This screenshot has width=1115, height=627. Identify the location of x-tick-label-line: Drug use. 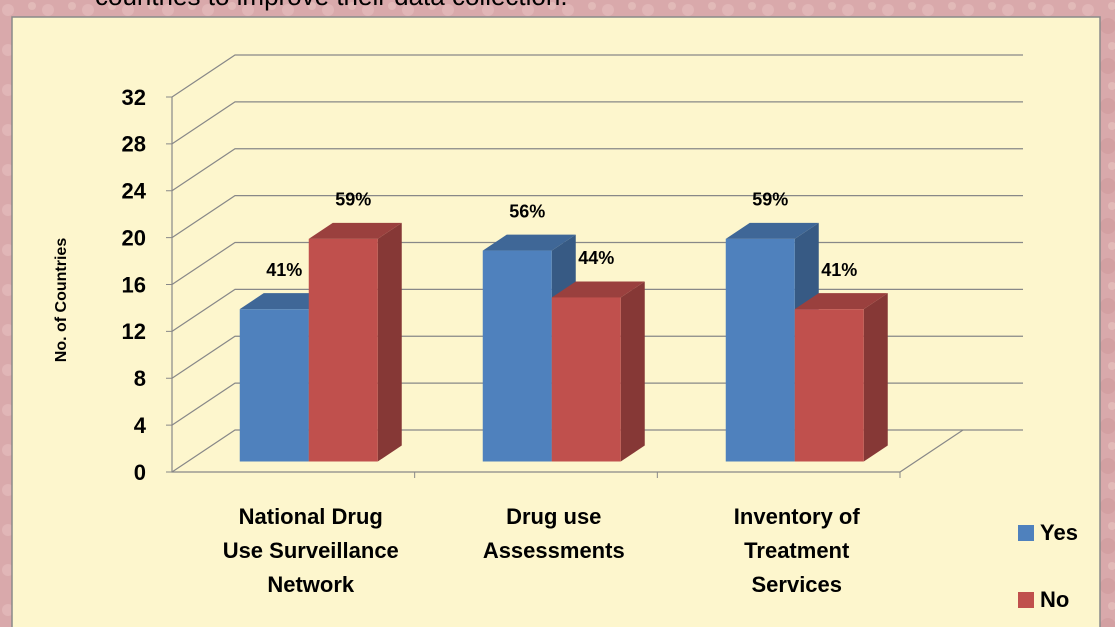
(553, 516).